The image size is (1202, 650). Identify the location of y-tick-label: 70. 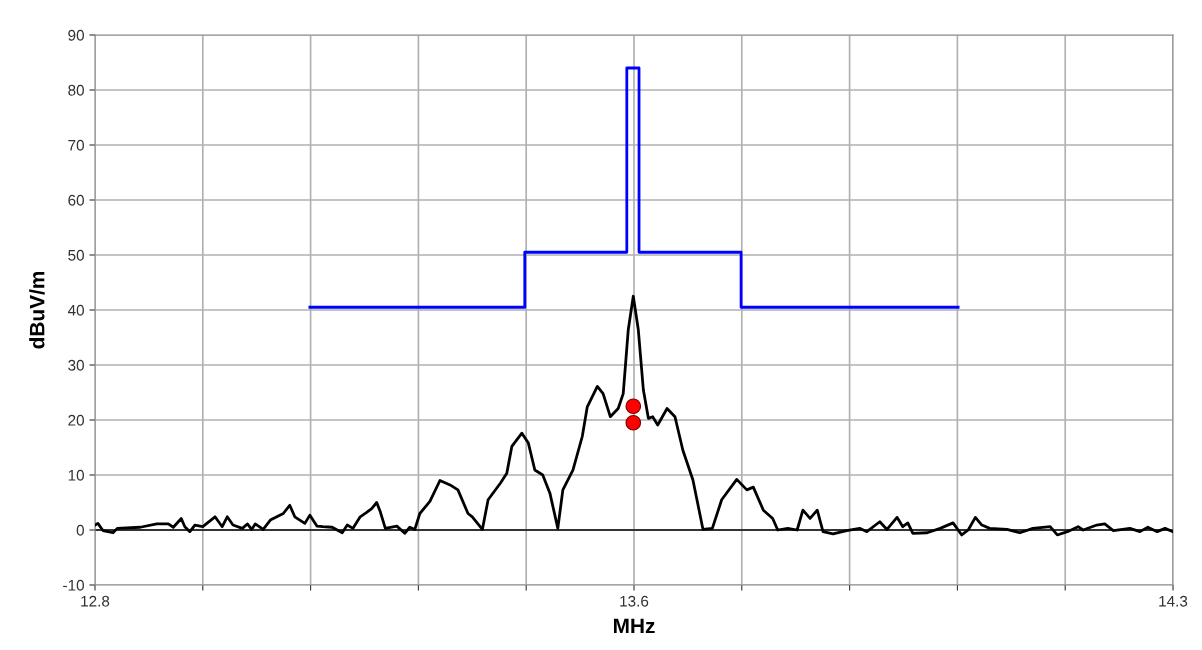
(76, 145).